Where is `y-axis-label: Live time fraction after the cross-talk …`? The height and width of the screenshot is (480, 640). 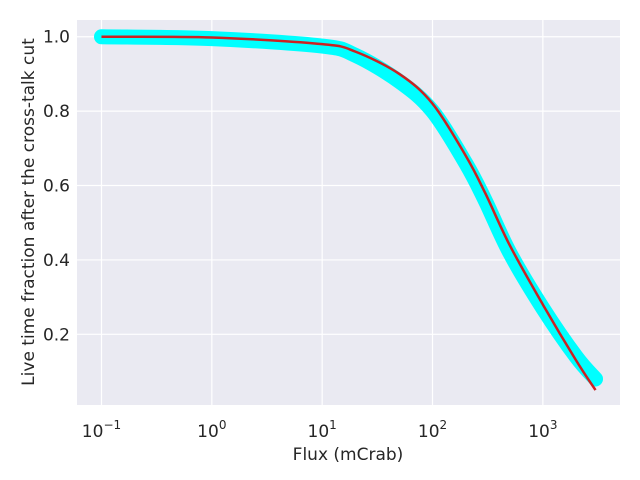 y-axis-label: Live time fraction after the cross-talk … is located at coordinates (29, 212).